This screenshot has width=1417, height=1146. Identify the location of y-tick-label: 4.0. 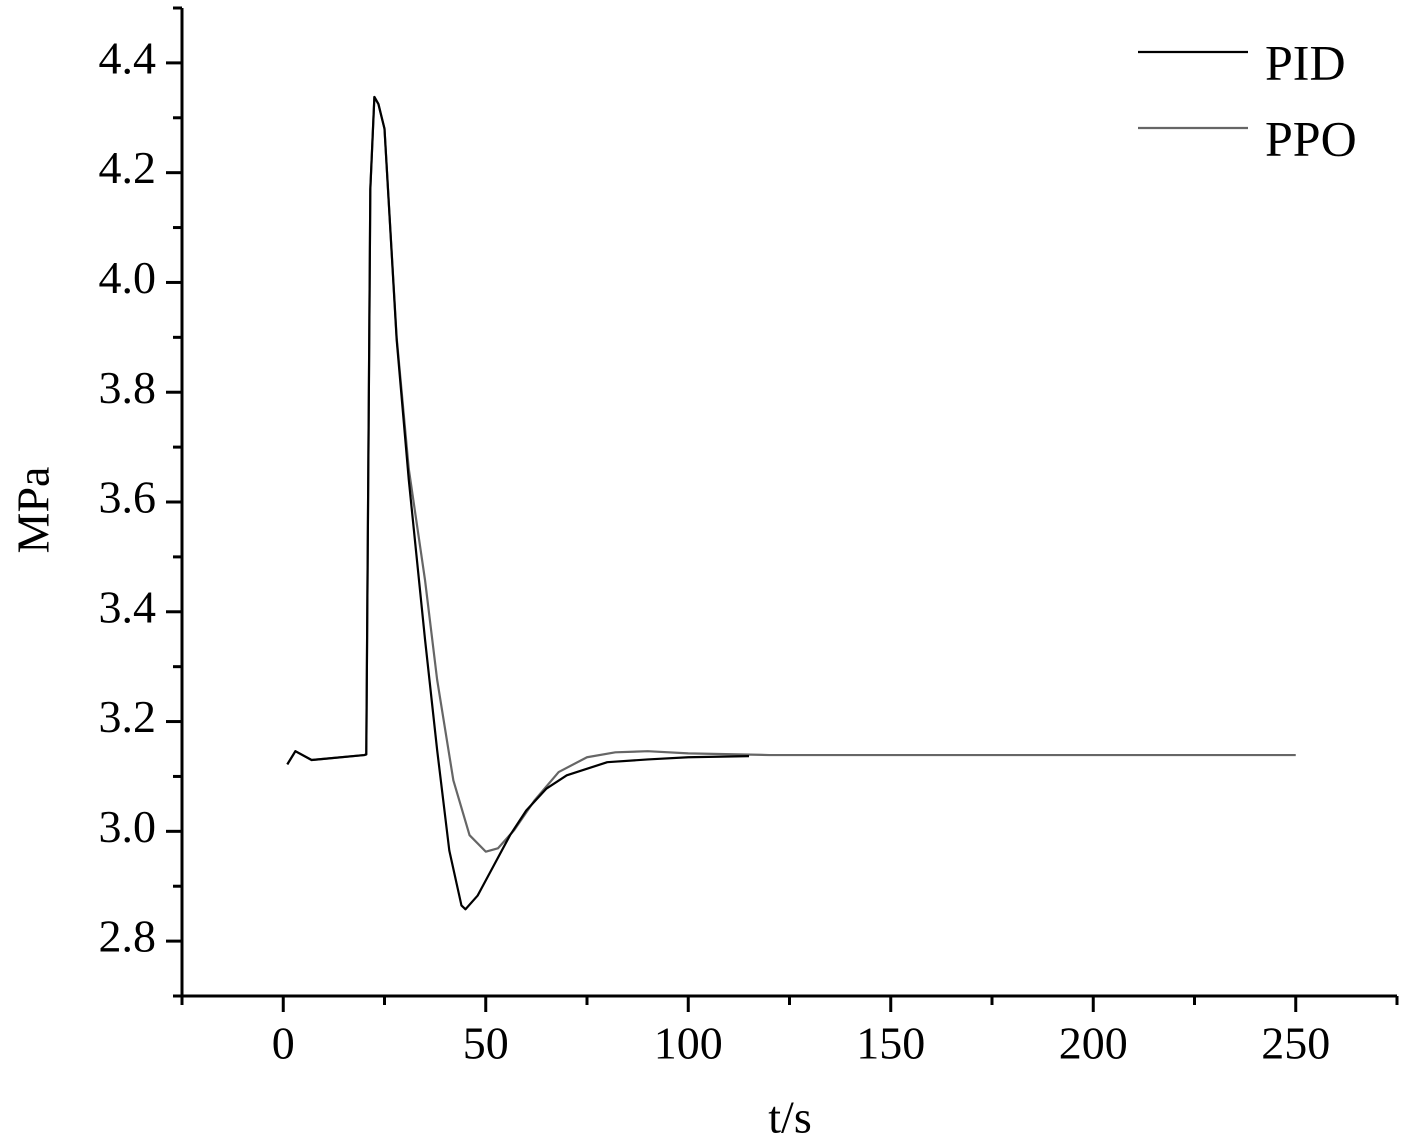
(128, 277).